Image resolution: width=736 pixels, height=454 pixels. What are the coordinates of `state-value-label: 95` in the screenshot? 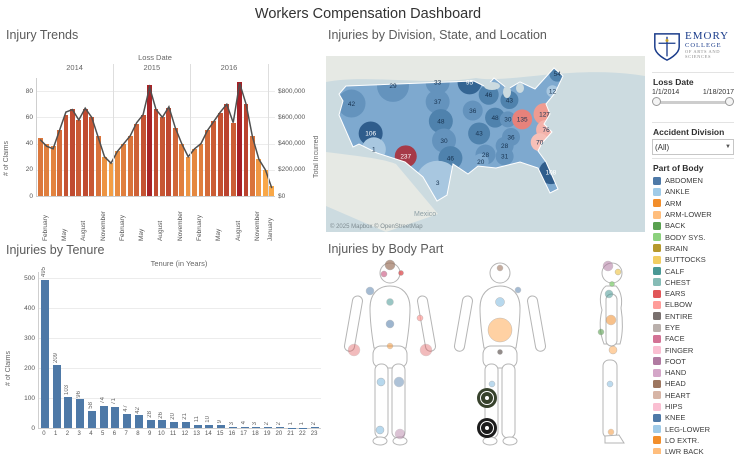 It's located at (470, 83).